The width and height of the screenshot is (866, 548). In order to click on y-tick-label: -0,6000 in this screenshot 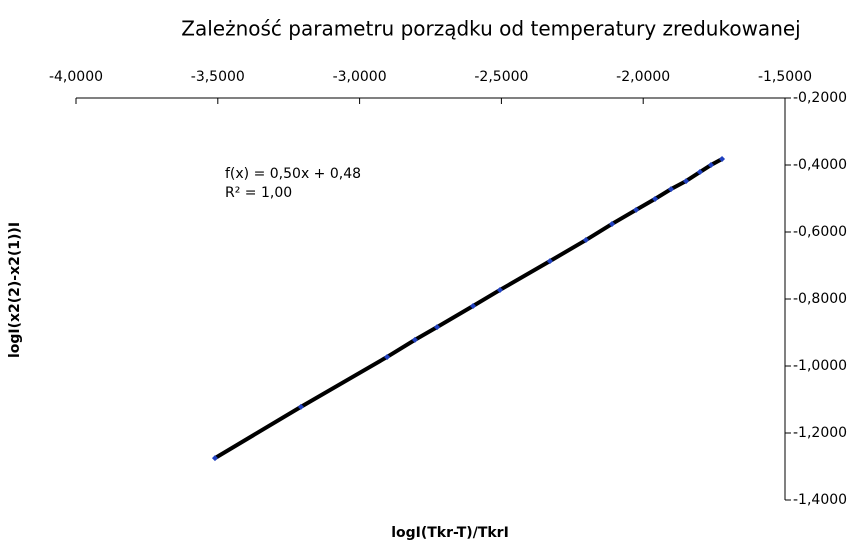, I will do `click(820, 232)`.